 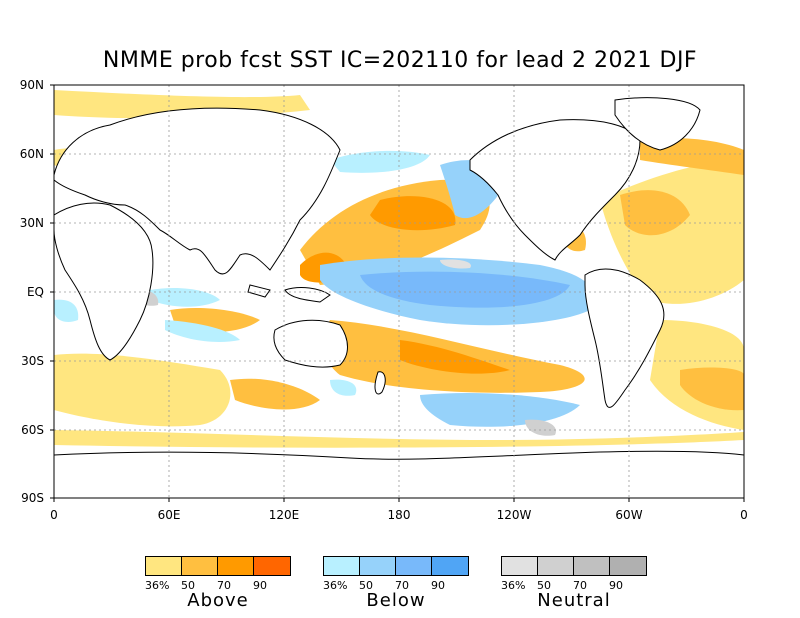 What do you see at coordinates (399, 515) in the screenshot?
I see `lon-label-180: 180` at bounding box center [399, 515].